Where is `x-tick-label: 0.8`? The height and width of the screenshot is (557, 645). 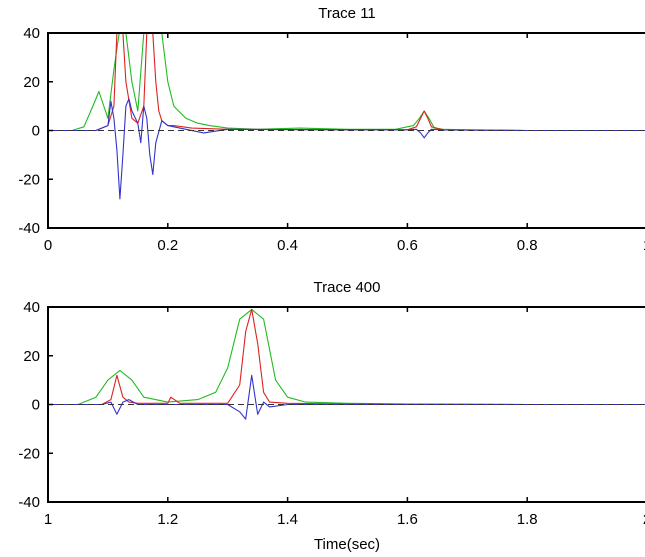
x-tick-label: 0.8 is located at coordinates (527, 245).